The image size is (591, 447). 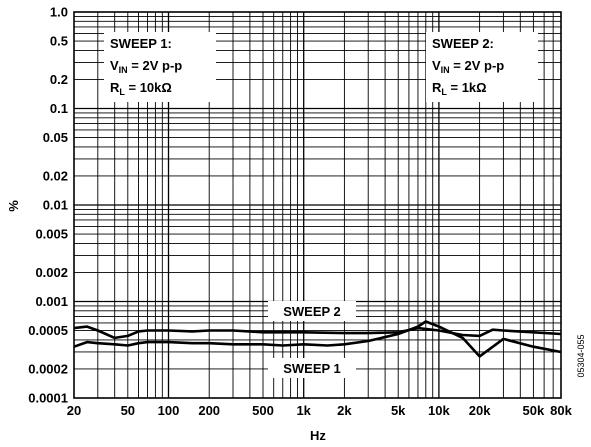 What do you see at coordinates (59, 41) in the screenshot?
I see `y-tick-label: 0.5` at bounding box center [59, 41].